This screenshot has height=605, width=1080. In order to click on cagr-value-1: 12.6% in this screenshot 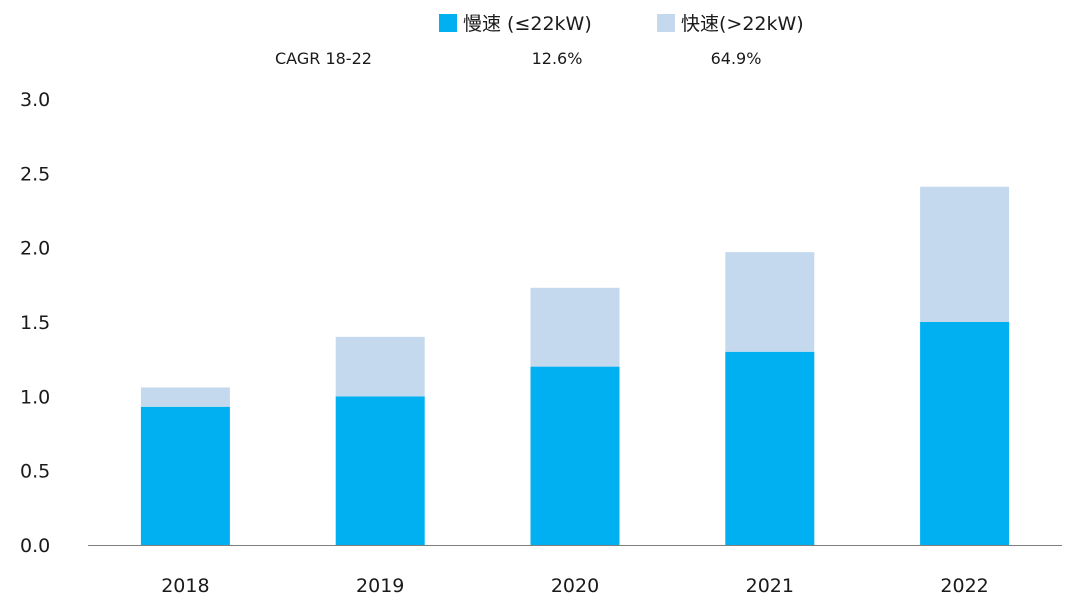, I will do `click(557, 58)`.